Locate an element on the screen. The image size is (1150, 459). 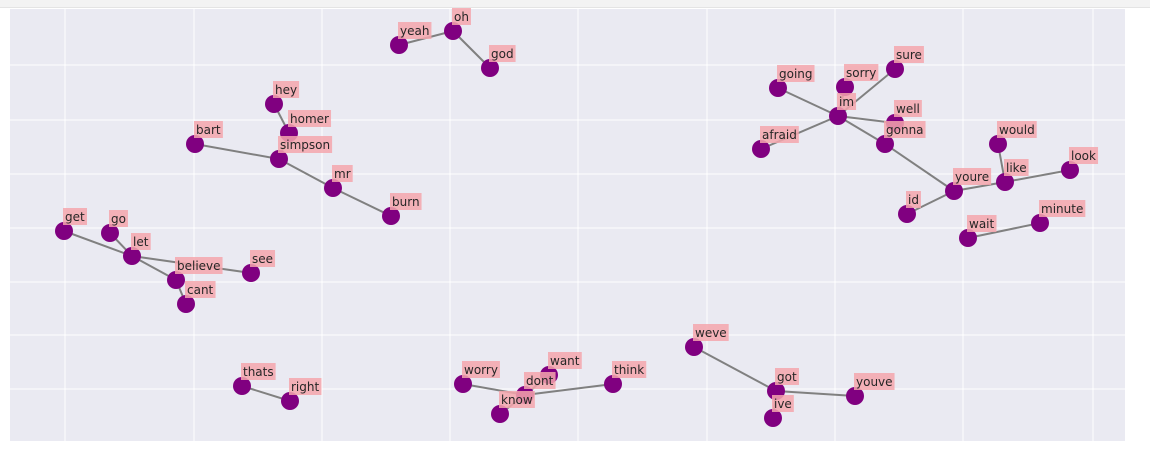
label-youre: youre is located at coordinates (972, 176).